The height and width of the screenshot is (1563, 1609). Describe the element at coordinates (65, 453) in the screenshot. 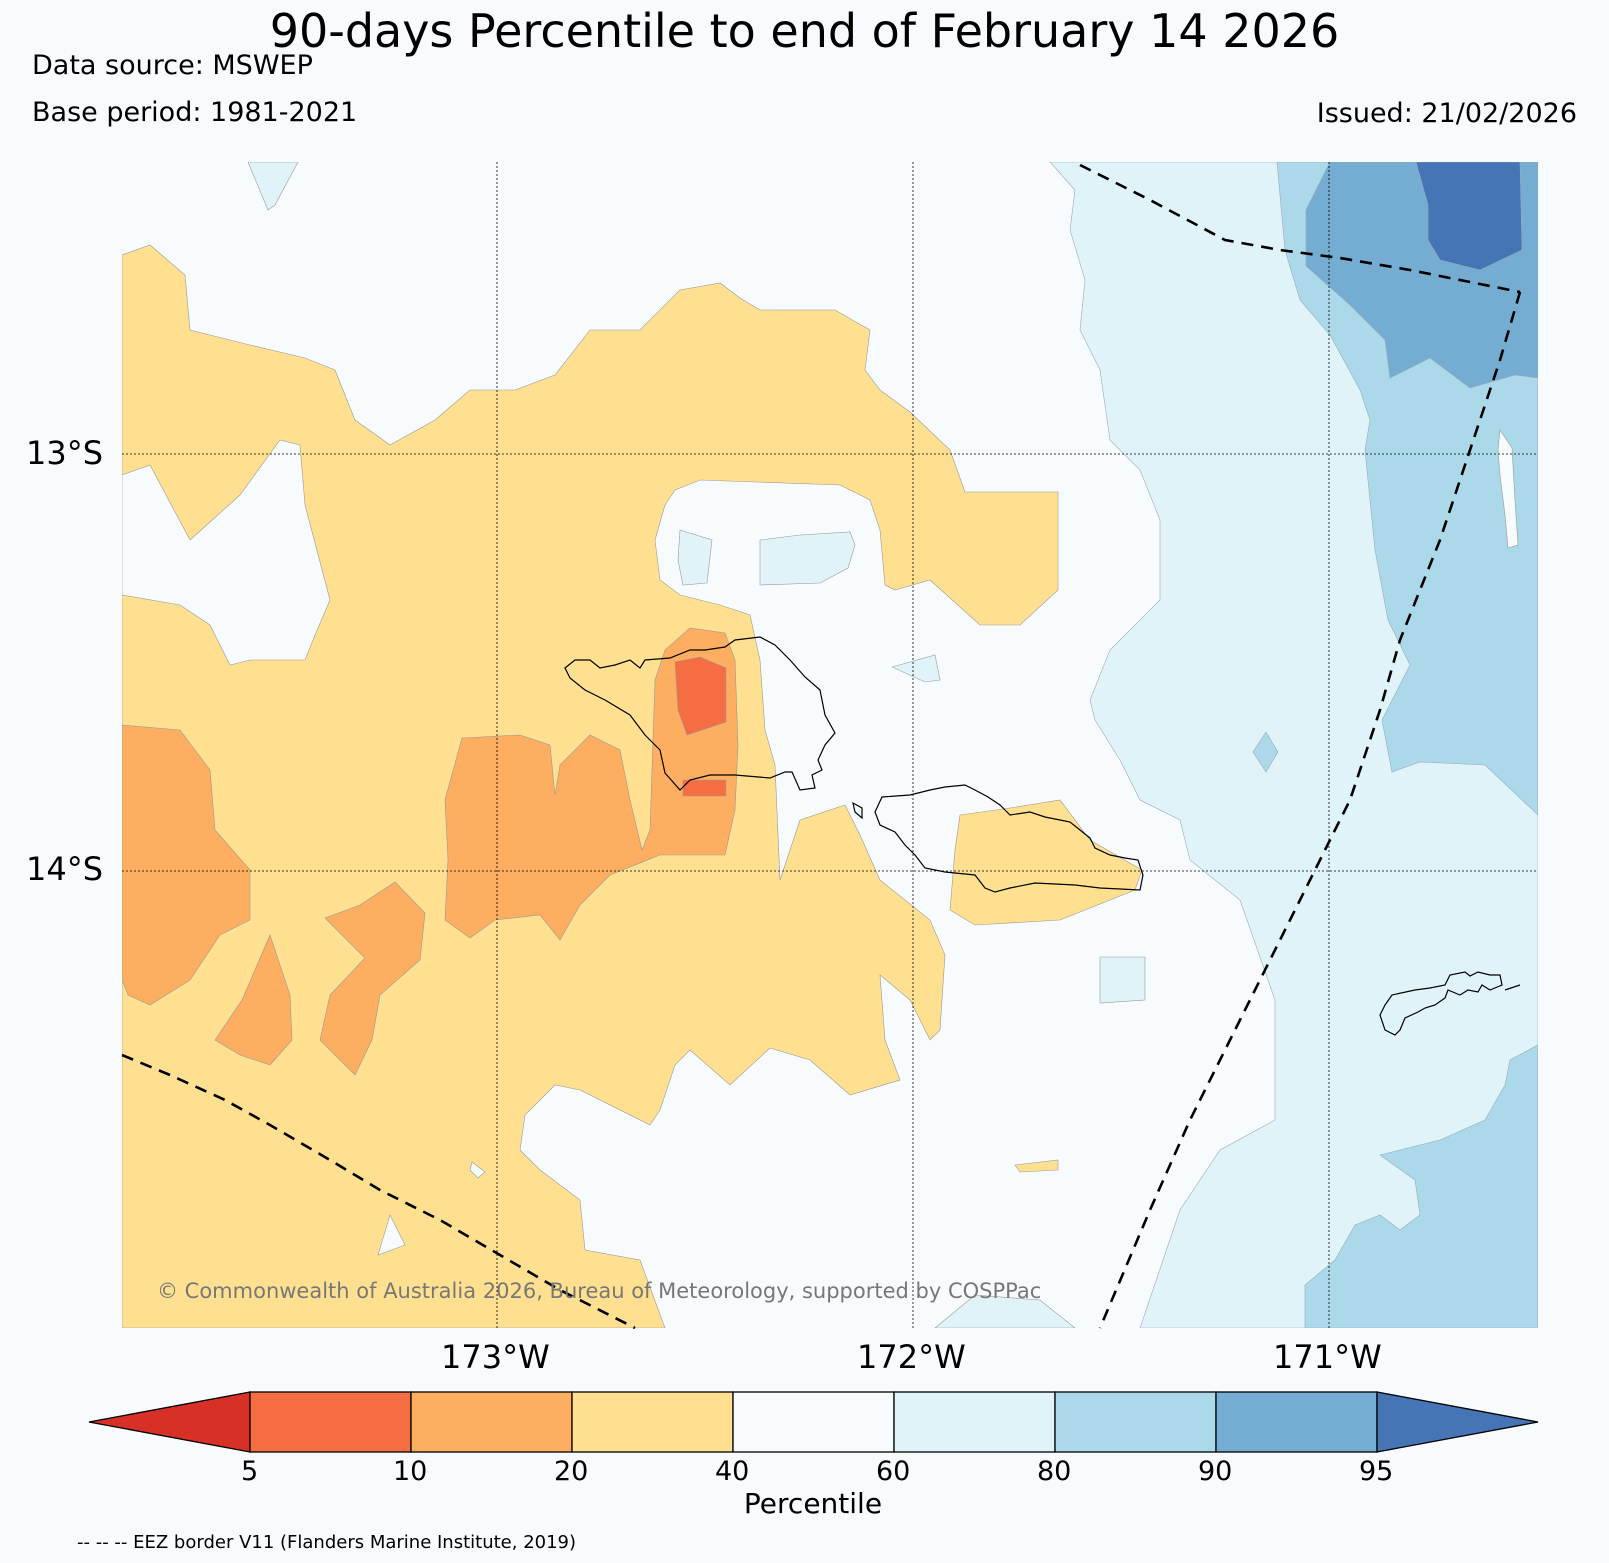

I see `lat-label-13s: 13°S` at that location.